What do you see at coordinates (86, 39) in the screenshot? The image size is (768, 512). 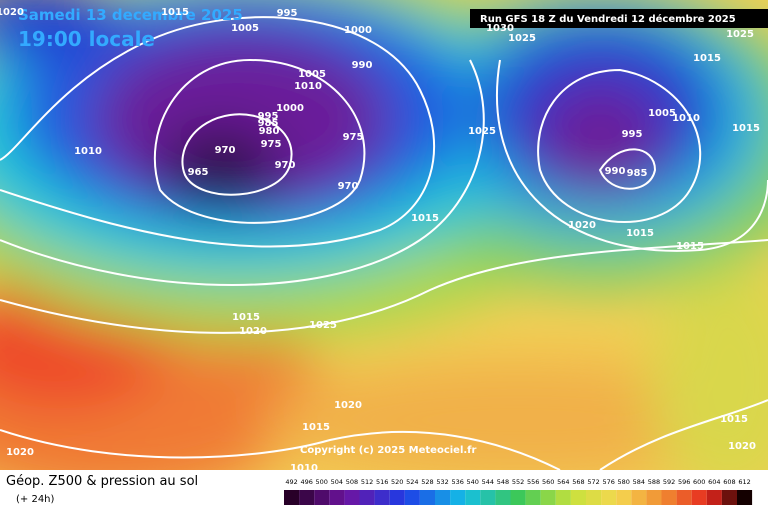 I see `time: 19:00 locale` at bounding box center [86, 39].